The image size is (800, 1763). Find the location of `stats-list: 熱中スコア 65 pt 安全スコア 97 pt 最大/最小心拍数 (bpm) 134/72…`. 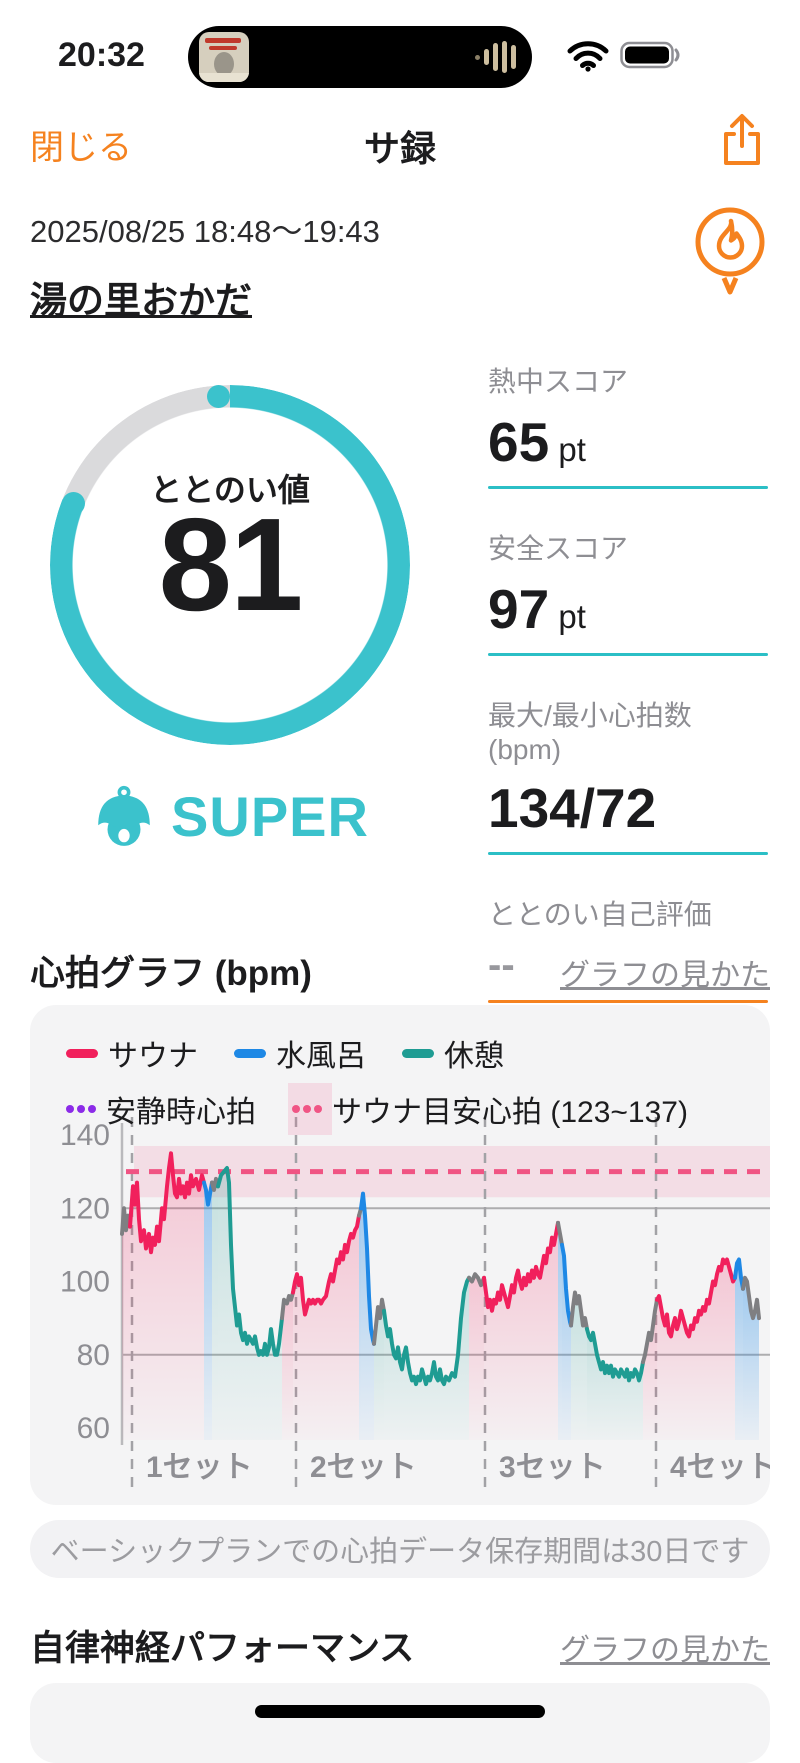

stats-list: 熱中スコア 65 pt 安全スコア 97 pt 最大/最小心拍数 (bpm) 134/72… is located at coordinates (628, 700).